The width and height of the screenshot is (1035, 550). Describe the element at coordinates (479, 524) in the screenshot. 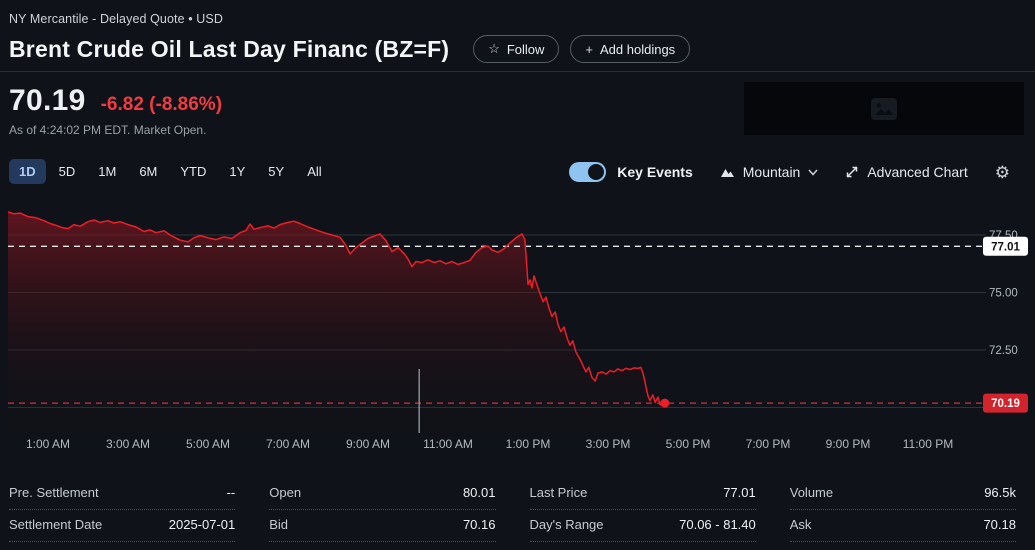

I see `stat-value: 70.16` at that location.